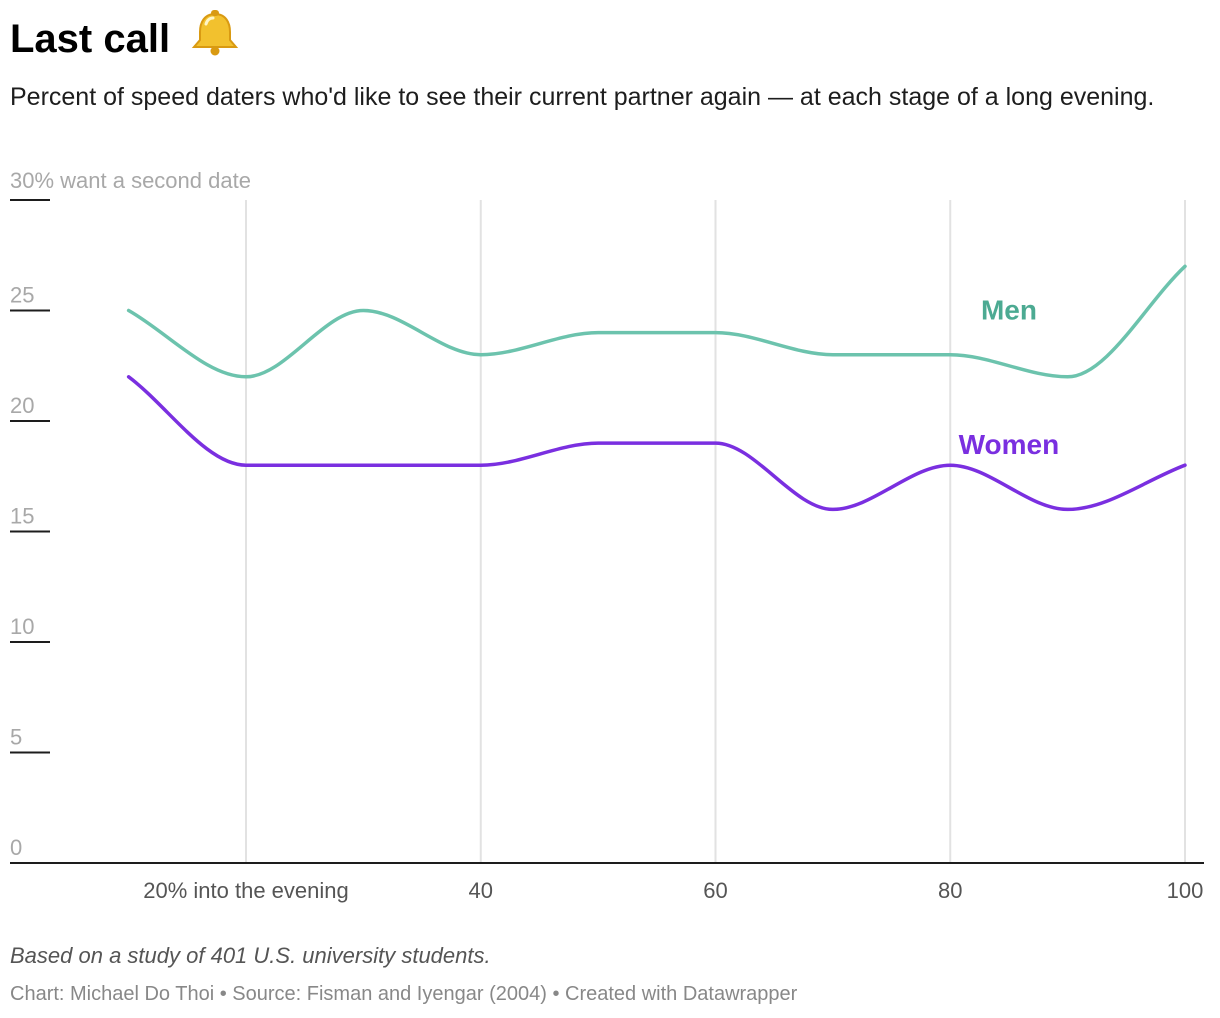 This screenshot has width=1220, height=1018. I want to click on x-tick-label-80: 80, so click(950, 890).